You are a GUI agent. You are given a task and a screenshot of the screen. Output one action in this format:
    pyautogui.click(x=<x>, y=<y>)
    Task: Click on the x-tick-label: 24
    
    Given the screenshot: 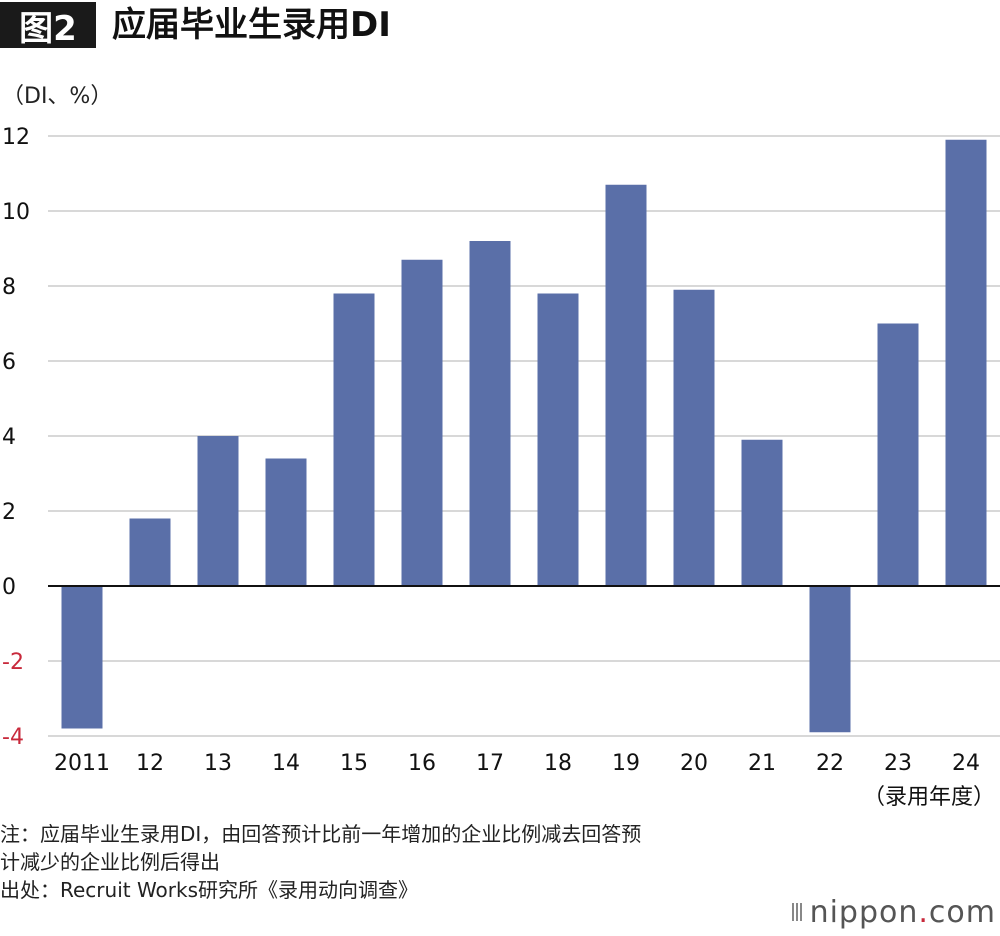 What is the action you would take?
    pyautogui.click(x=966, y=763)
    